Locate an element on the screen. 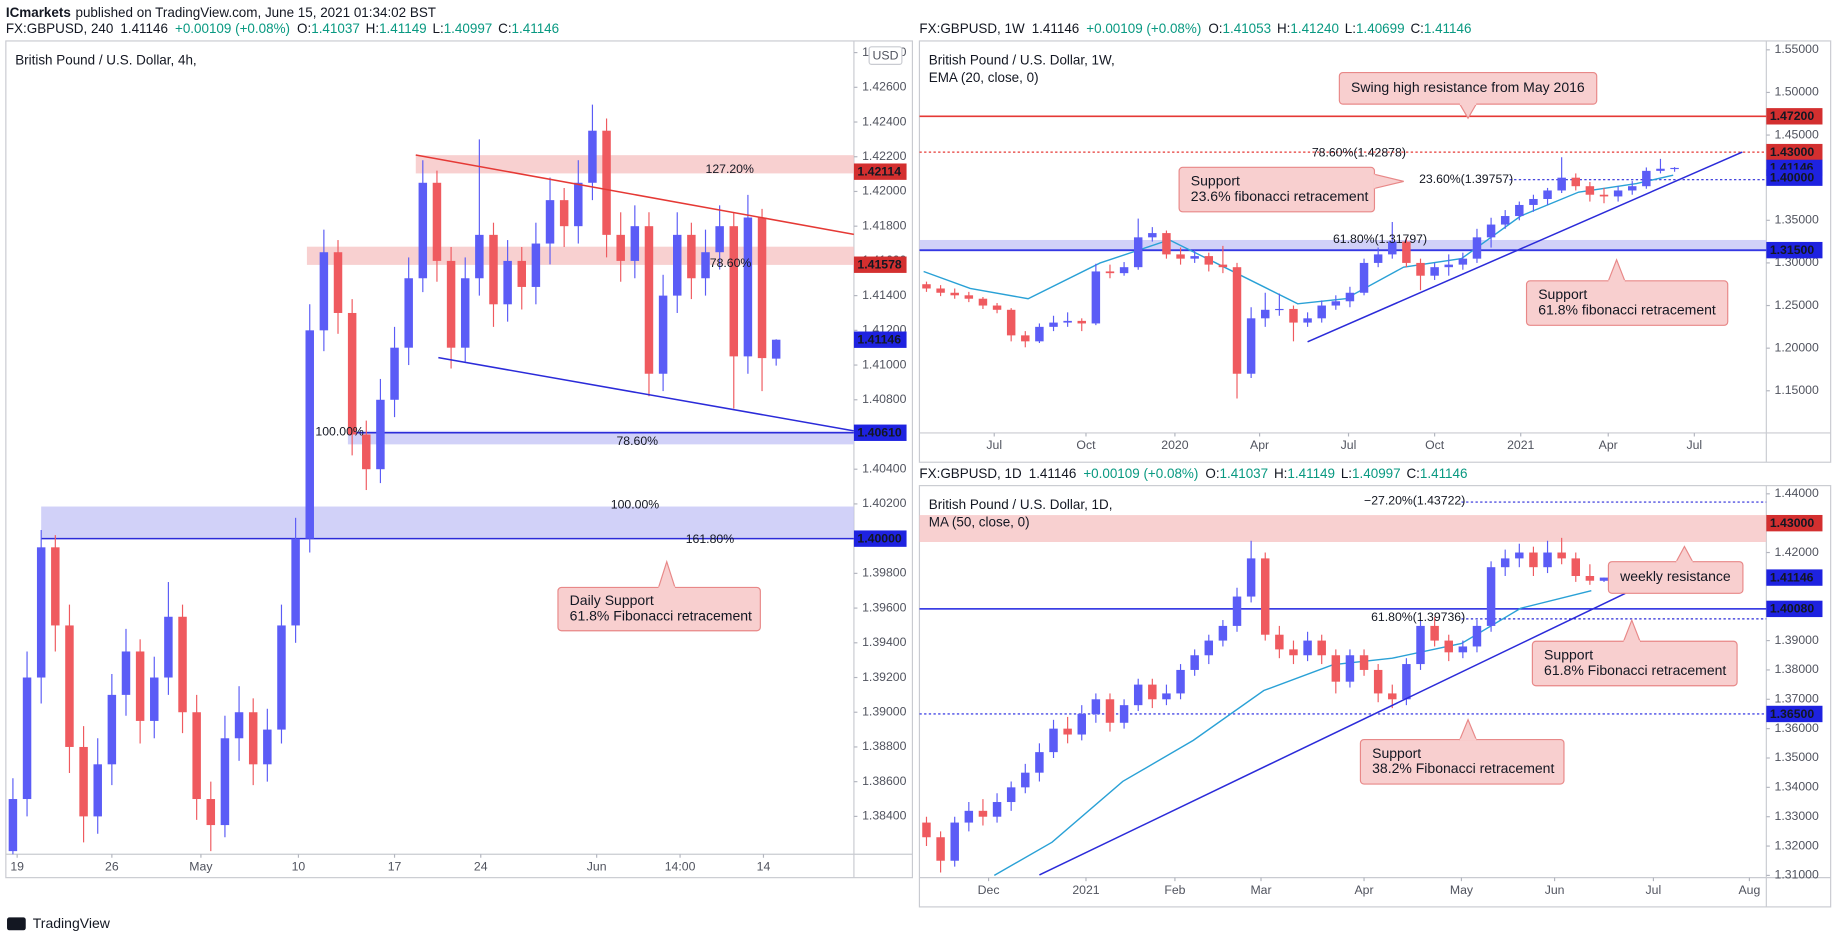  y-tick-label: 1.37000 is located at coordinates (1797, 699).